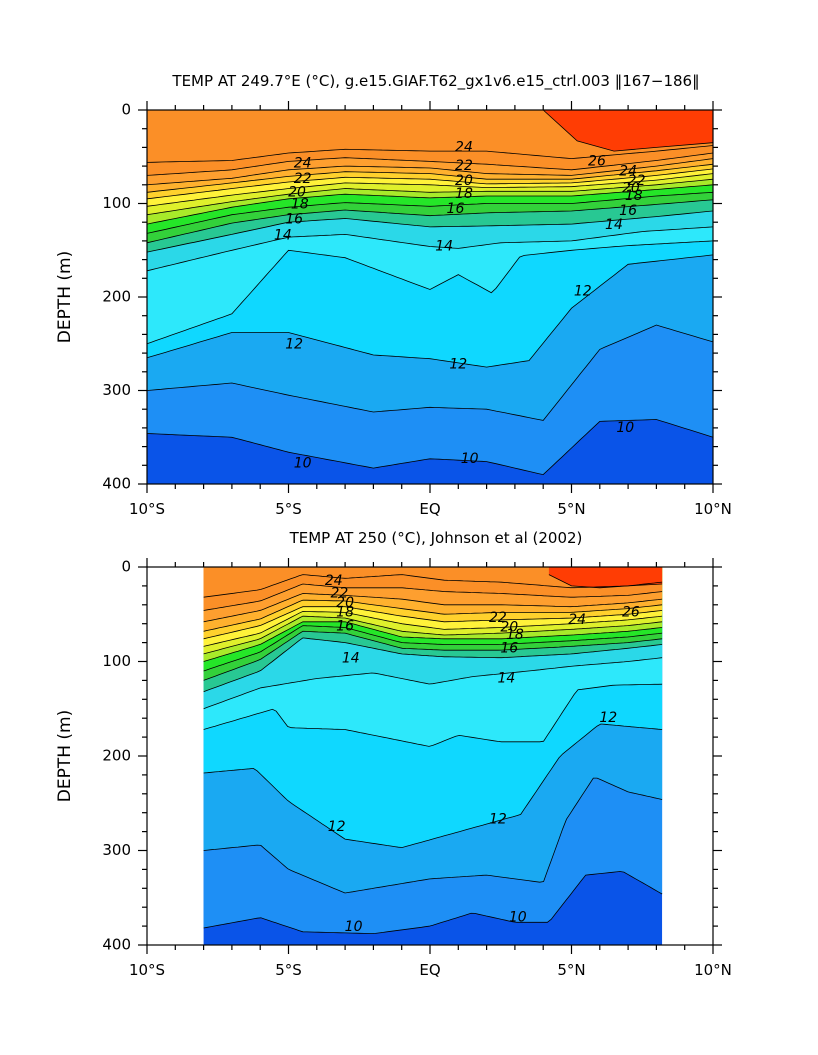 Image resolution: width=818 pixels, height=1055 pixels. What do you see at coordinates (65, 756) in the screenshot?
I see `bottom-panel-y-axis-label: DEPTH (m)` at bounding box center [65, 756].